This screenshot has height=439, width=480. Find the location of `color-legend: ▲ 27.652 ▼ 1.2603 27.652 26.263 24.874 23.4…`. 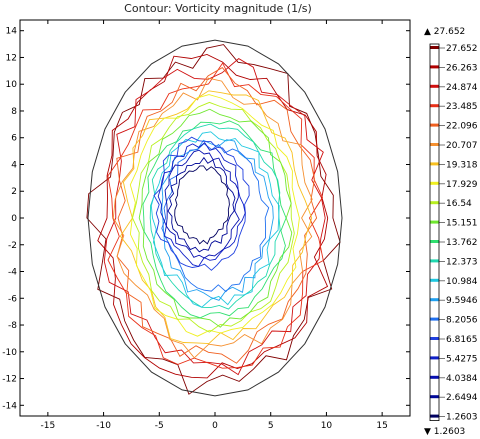

color-legend: ▲ 27.652 ▼ 1.2603 27.652 26.263 24.874 23.4… is located at coordinates (451, 232).